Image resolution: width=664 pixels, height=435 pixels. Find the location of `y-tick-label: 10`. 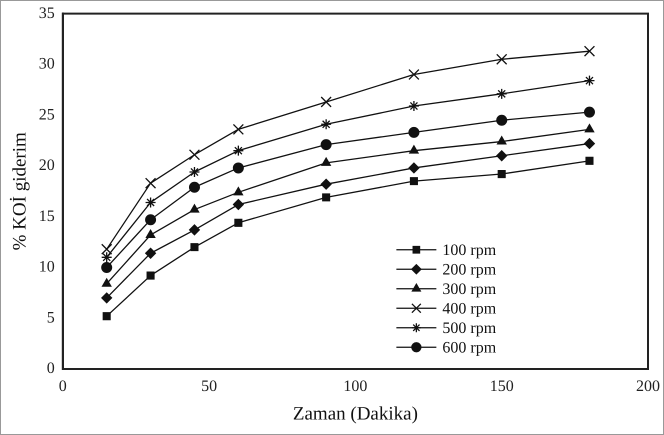

y-tick-label: 10 is located at coordinates (46, 267).